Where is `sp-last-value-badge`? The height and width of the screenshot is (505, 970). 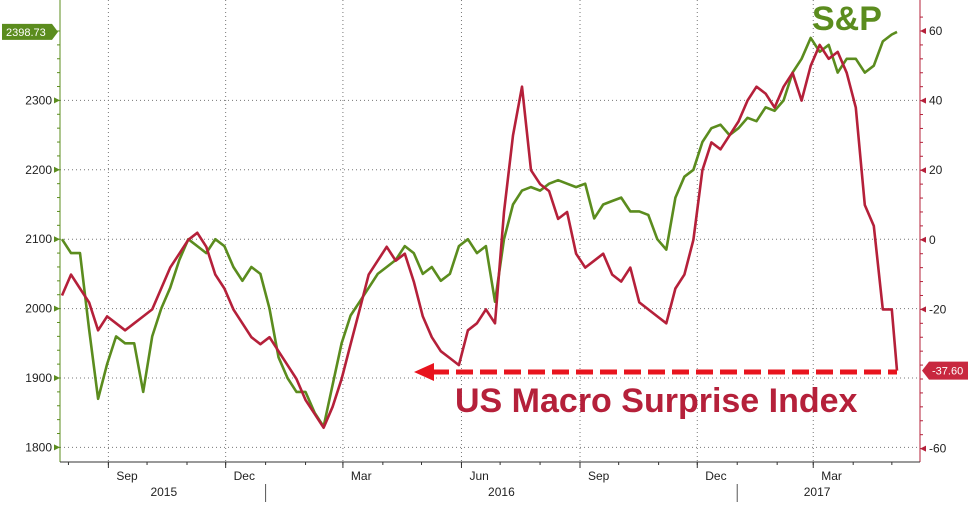
sp-last-value-badge is located at coordinates (30, 31).